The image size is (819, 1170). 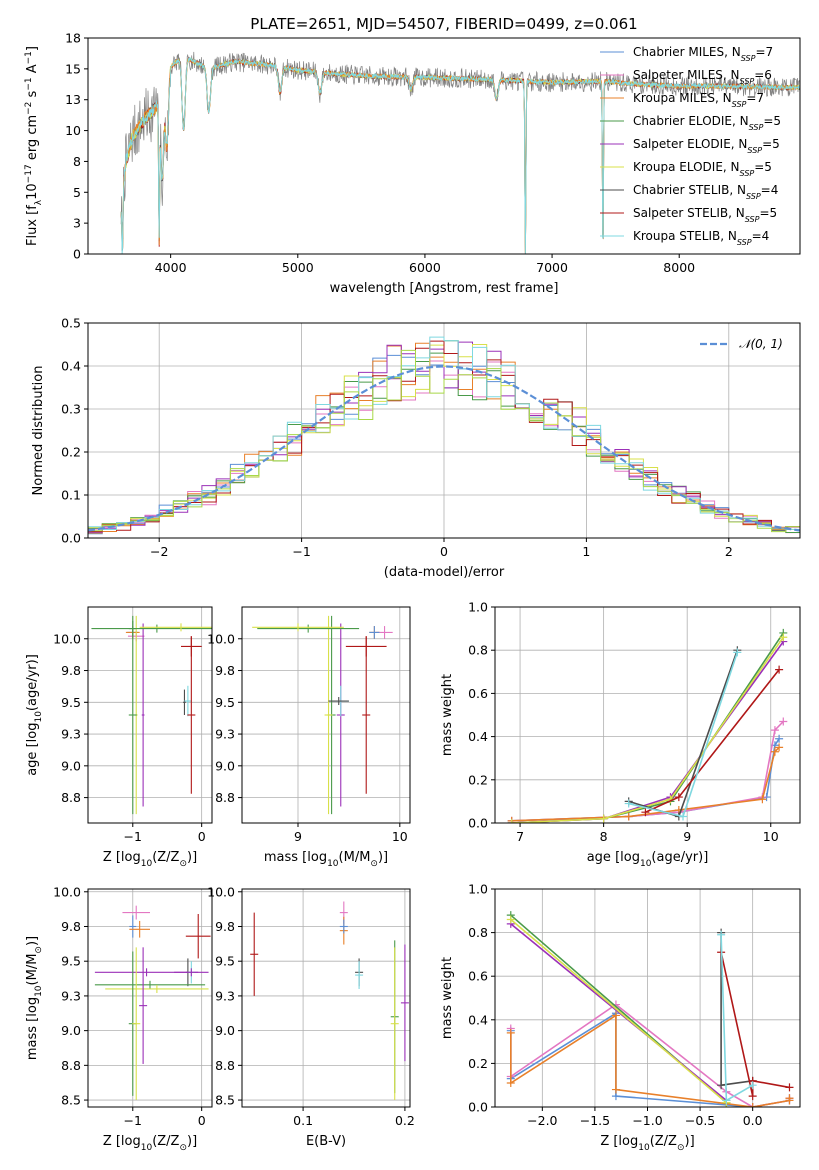 I want to click on y-tick-label: 13, so click(x=73, y=99).